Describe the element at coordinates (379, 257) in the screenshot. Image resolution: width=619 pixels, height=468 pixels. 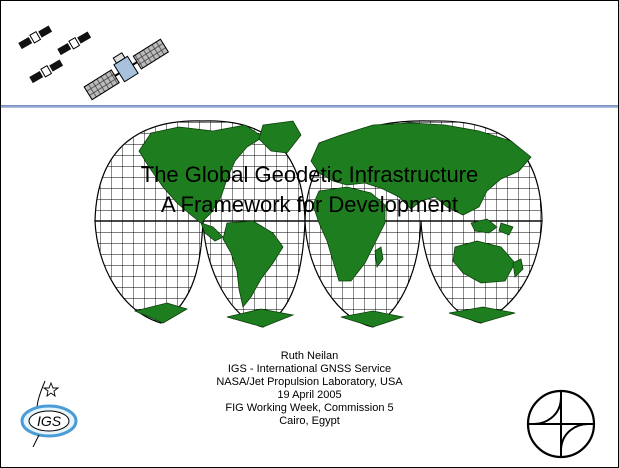
I see `madagascar` at that location.